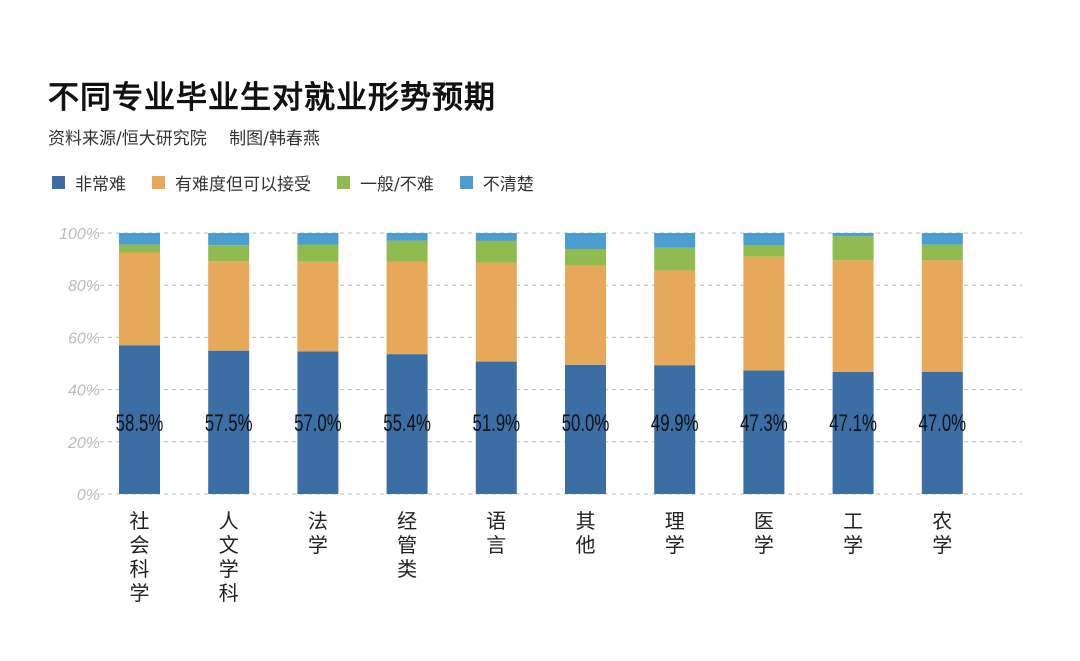 The height and width of the screenshot is (661, 1080). Describe the element at coordinates (407, 569) in the screenshot. I see `x-tick-label: 类` at that location.